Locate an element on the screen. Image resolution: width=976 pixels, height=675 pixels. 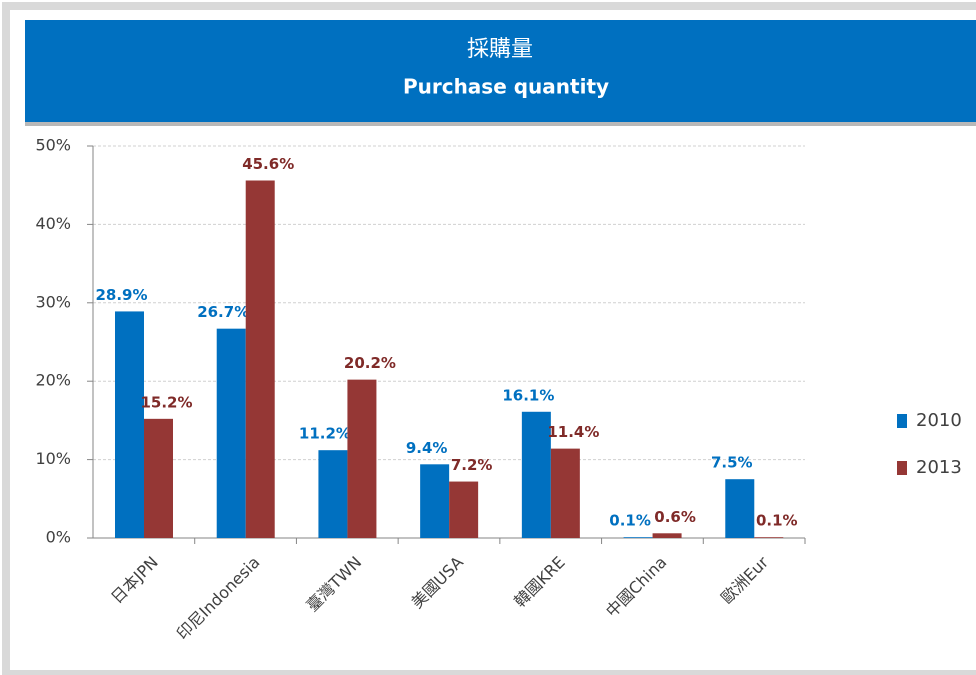
y-tick-label: 10% is located at coordinates (53, 458).